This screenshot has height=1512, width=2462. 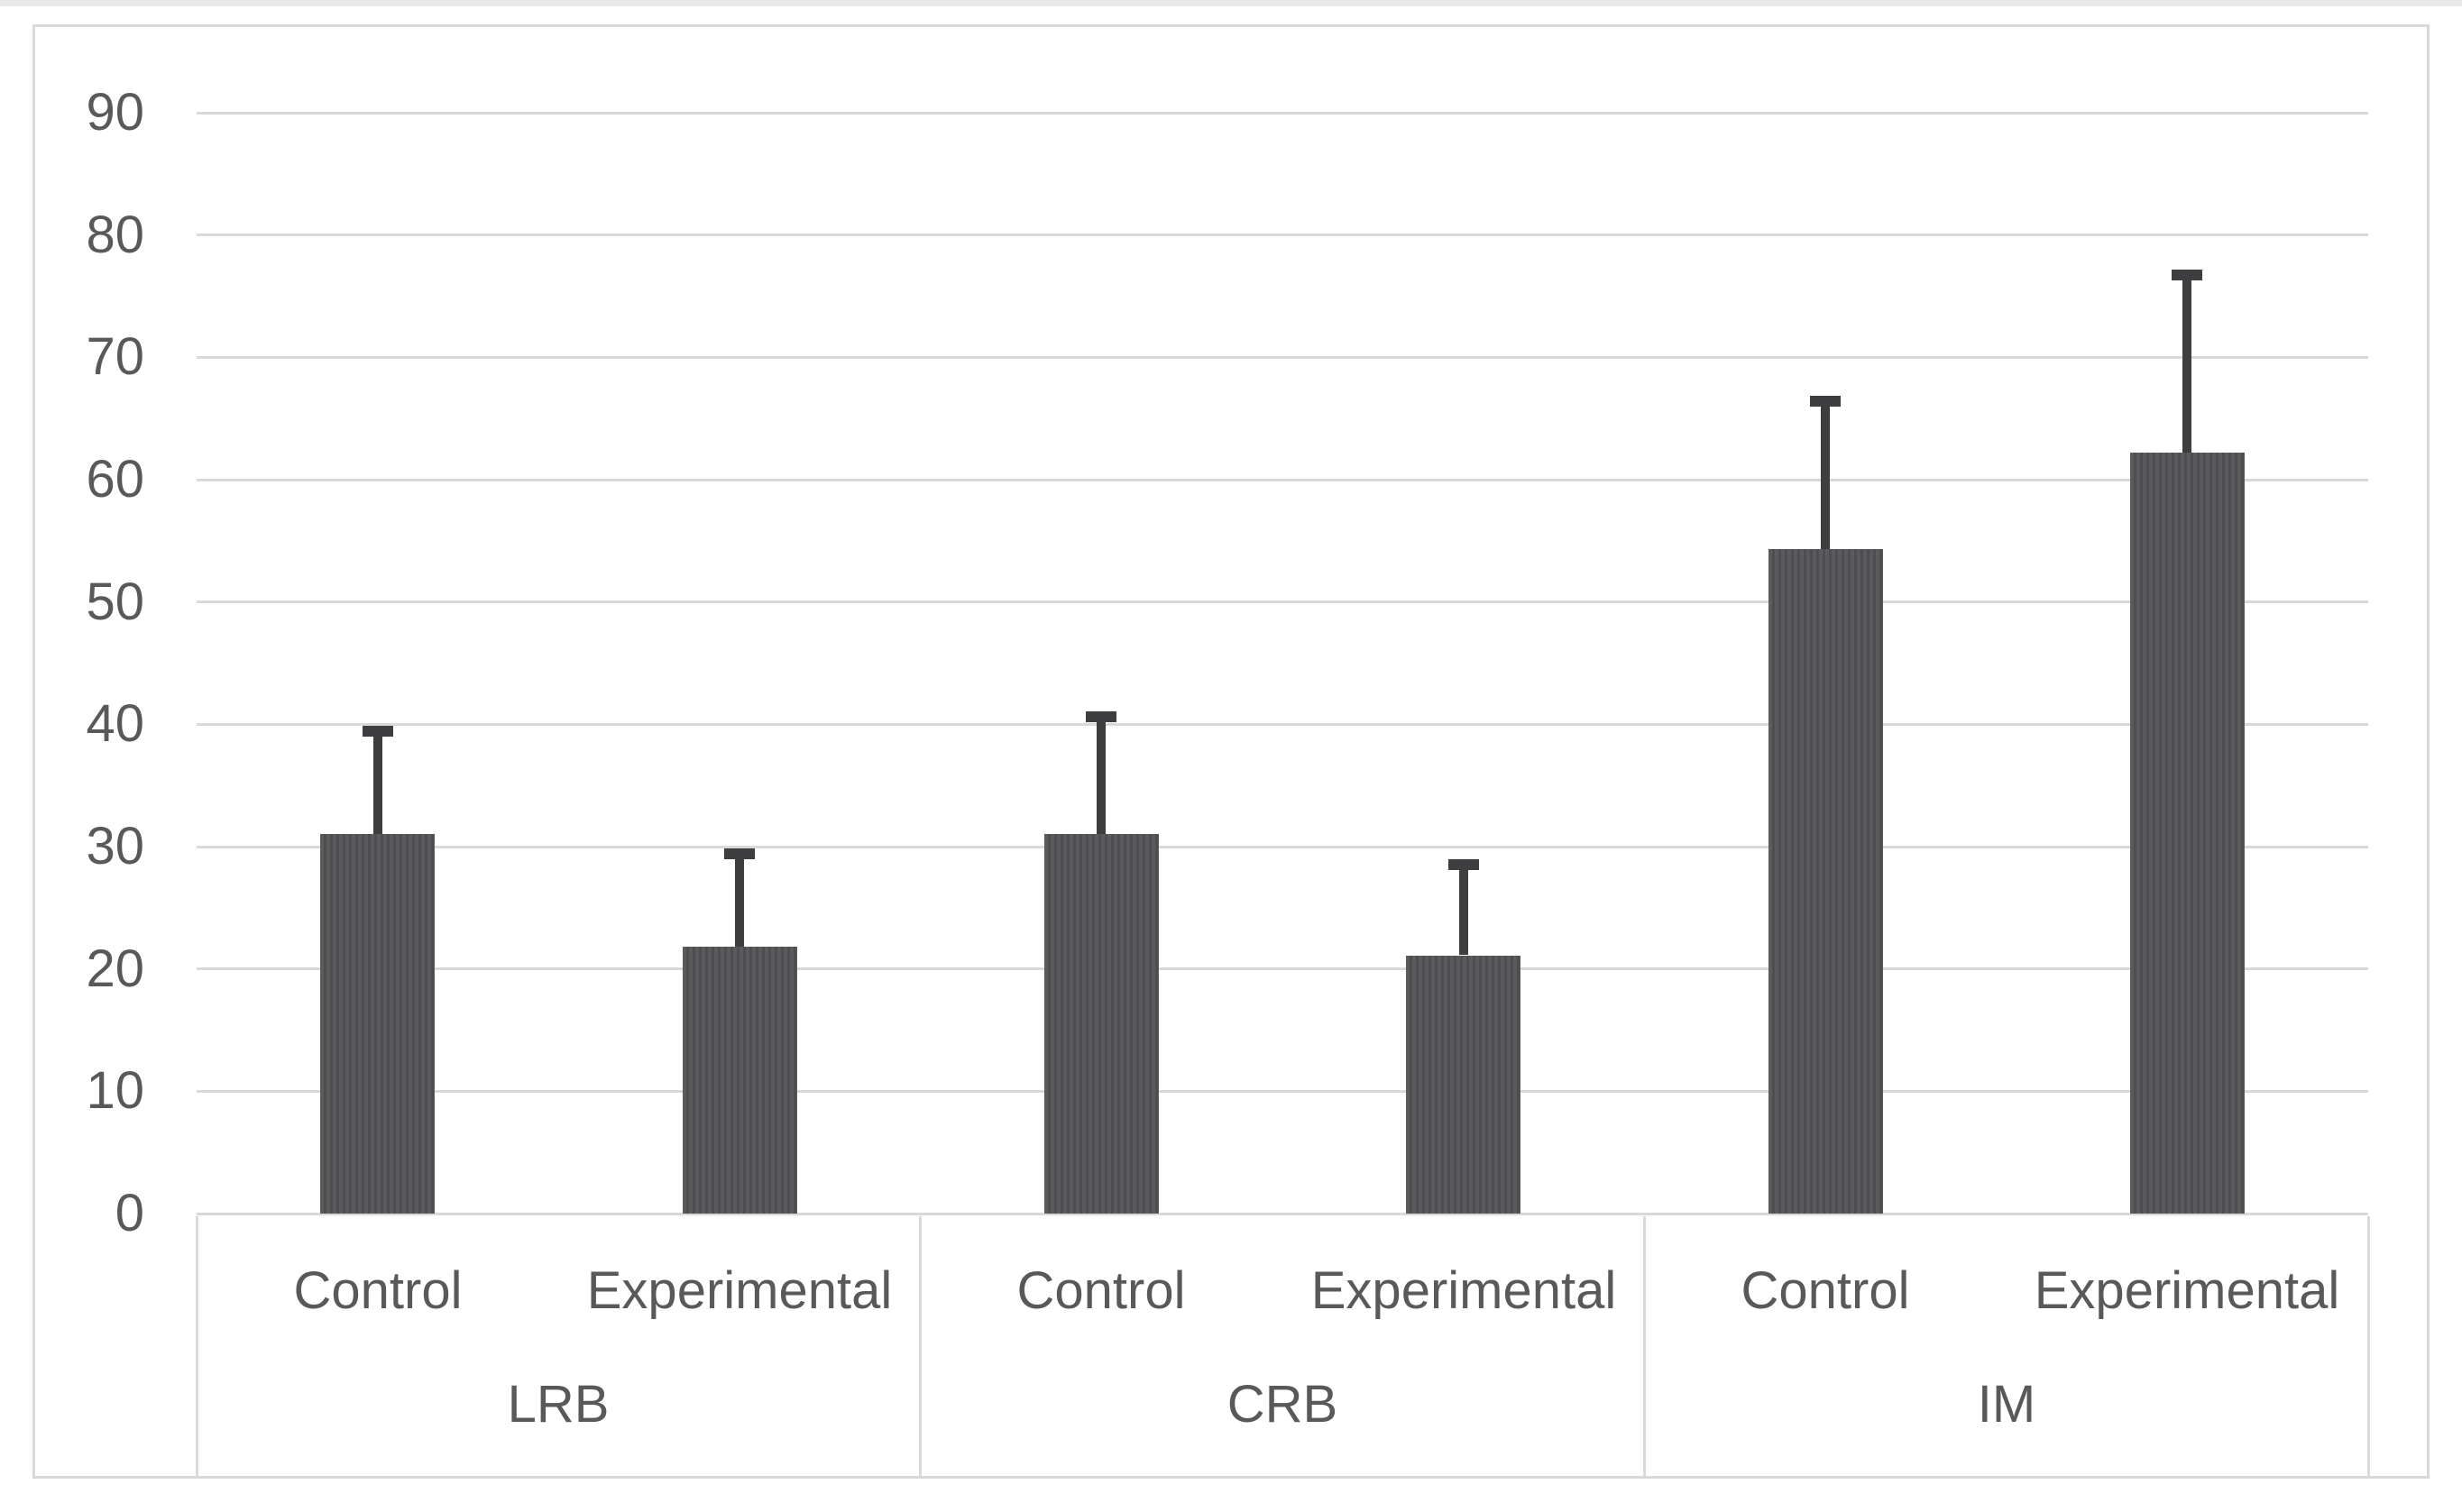 I want to click on x-group-label-im: IM, so click(x=2006, y=1405).